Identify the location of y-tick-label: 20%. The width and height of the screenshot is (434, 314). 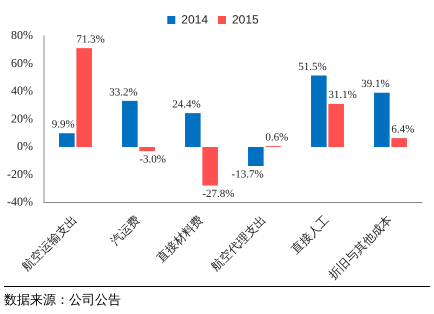
(21, 118).